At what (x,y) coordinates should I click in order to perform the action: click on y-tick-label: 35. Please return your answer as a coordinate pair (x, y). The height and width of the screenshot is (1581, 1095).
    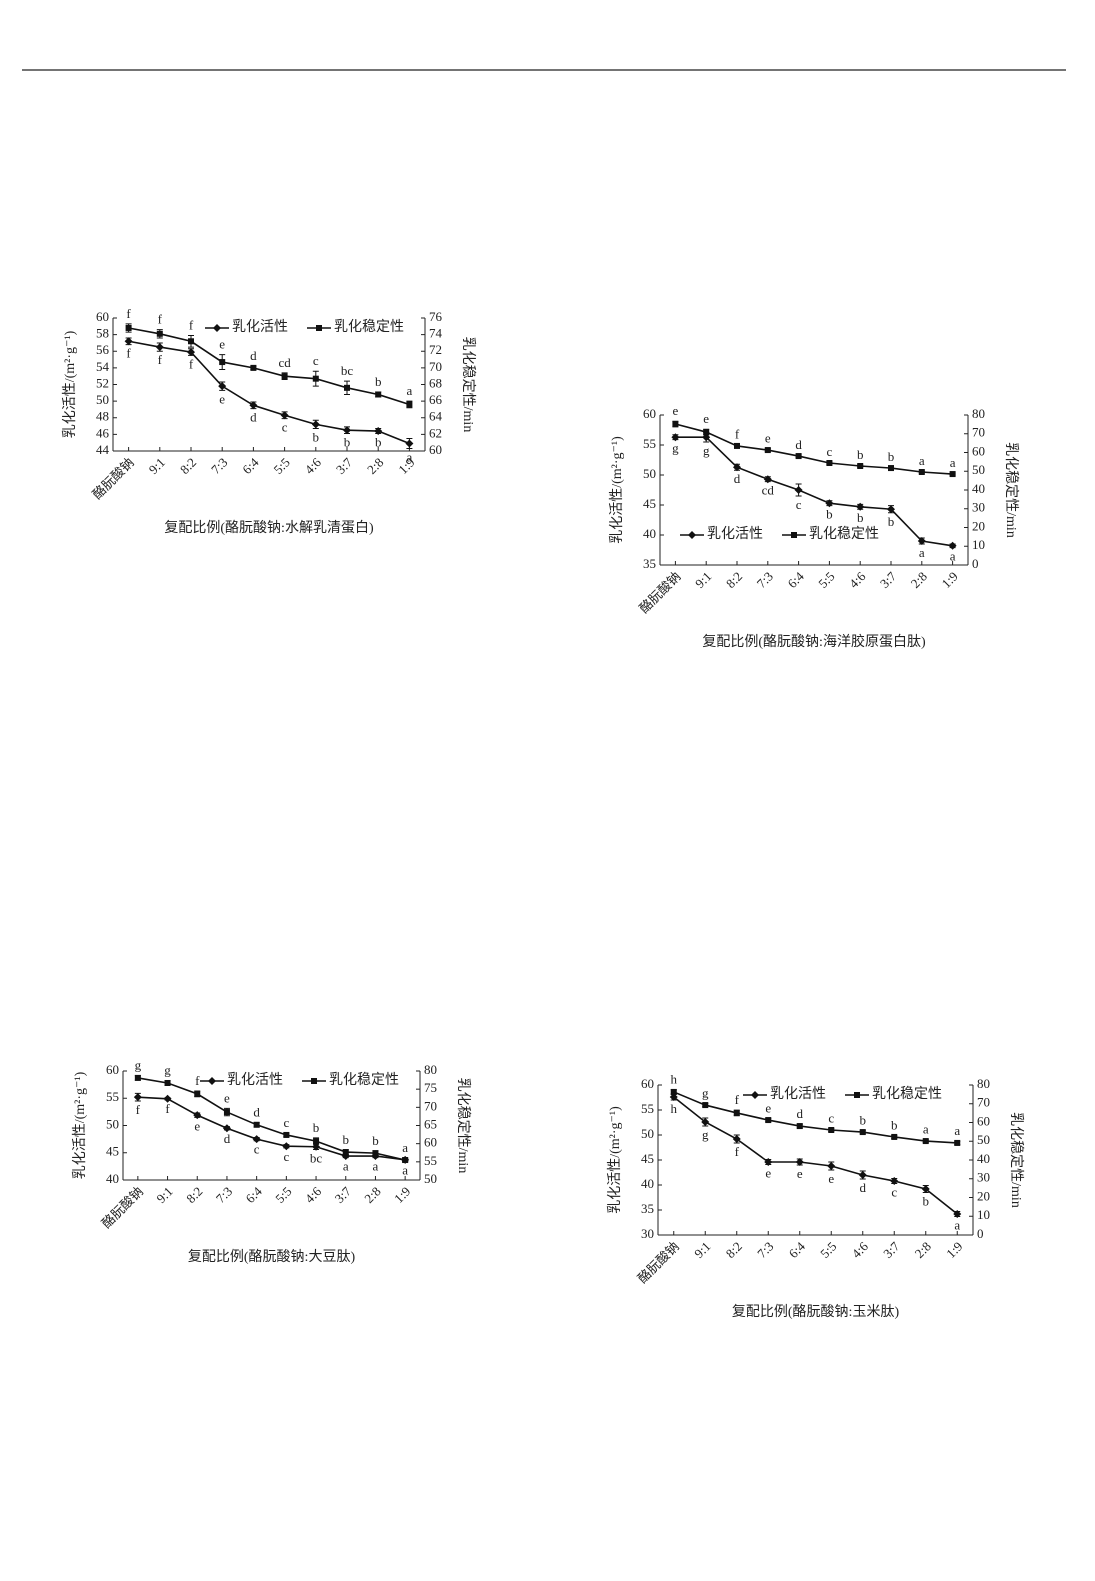
    Looking at the image, I should click on (649, 563).